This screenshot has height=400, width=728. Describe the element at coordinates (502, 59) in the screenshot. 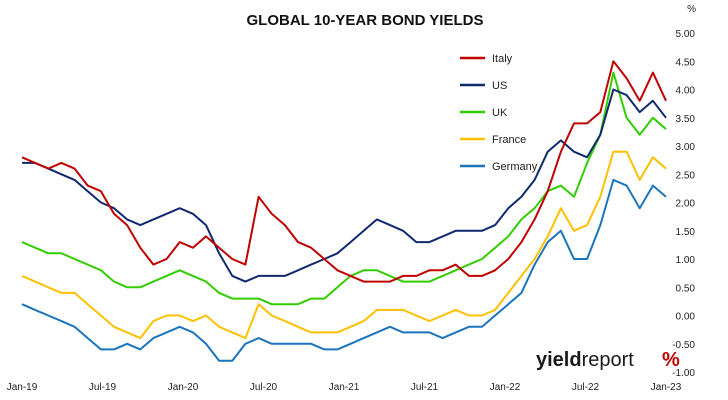

I see `legend-label-italy: Italy` at that location.